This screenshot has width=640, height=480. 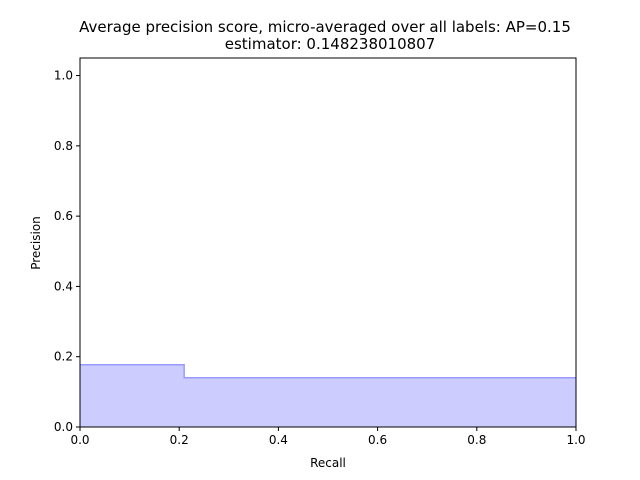 I want to click on y-tick-label: 0.2, so click(x=63, y=357).